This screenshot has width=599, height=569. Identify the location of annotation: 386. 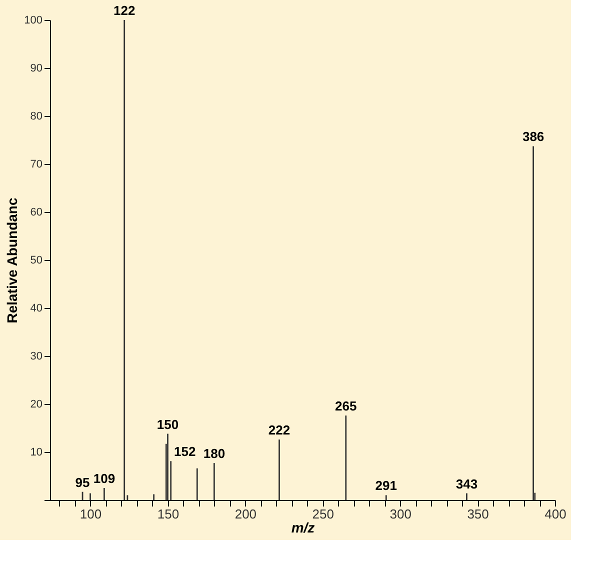
(533, 136).